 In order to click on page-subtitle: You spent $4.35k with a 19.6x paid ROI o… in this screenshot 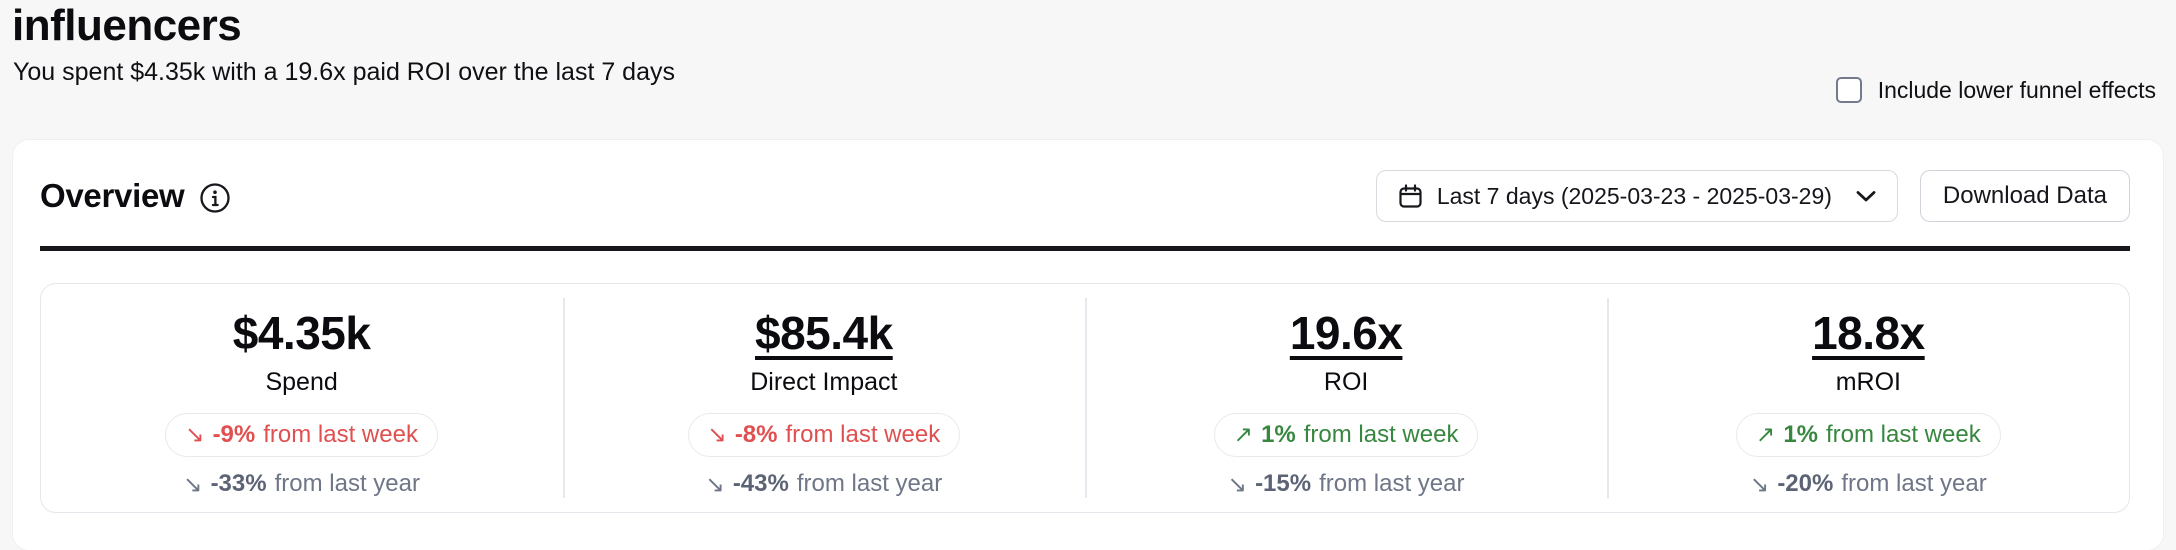, I will do `click(344, 71)`.